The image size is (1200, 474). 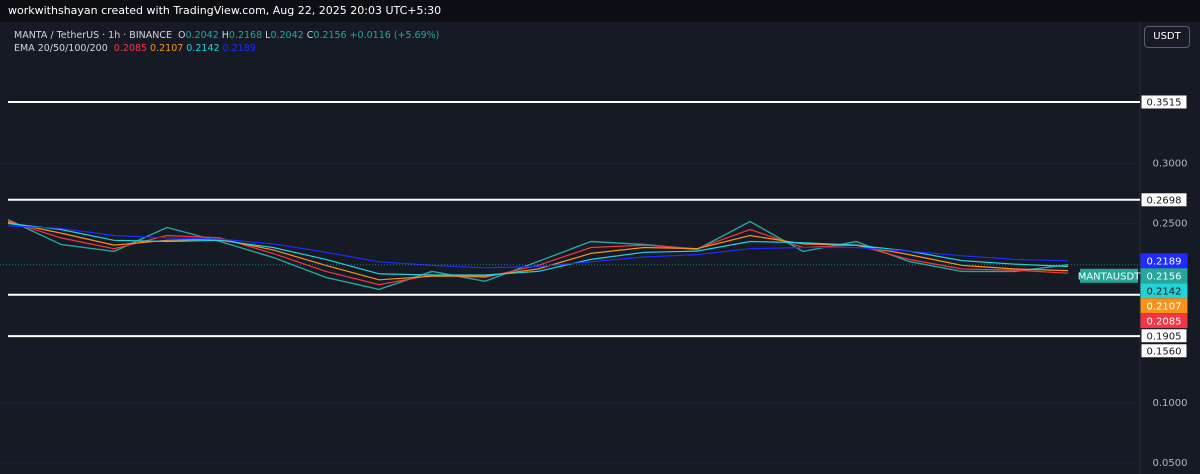 What do you see at coordinates (182, 35) in the screenshot?
I see `ohlc-label: O` at bounding box center [182, 35].